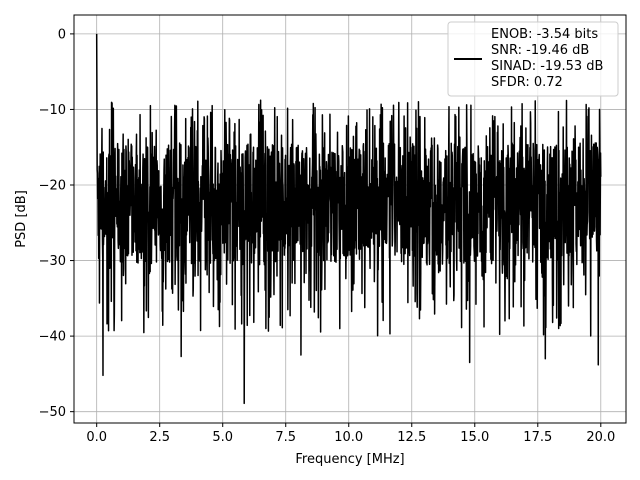 The image size is (640, 480). I want to click on y-tick-label: −40, so click(52, 337).